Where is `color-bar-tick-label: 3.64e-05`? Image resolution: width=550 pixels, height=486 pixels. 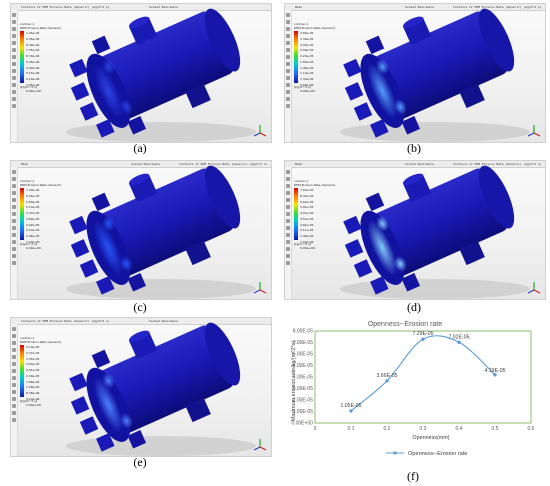 color-bar-tick-label: 3.64e-05 is located at coordinates (33, 218).